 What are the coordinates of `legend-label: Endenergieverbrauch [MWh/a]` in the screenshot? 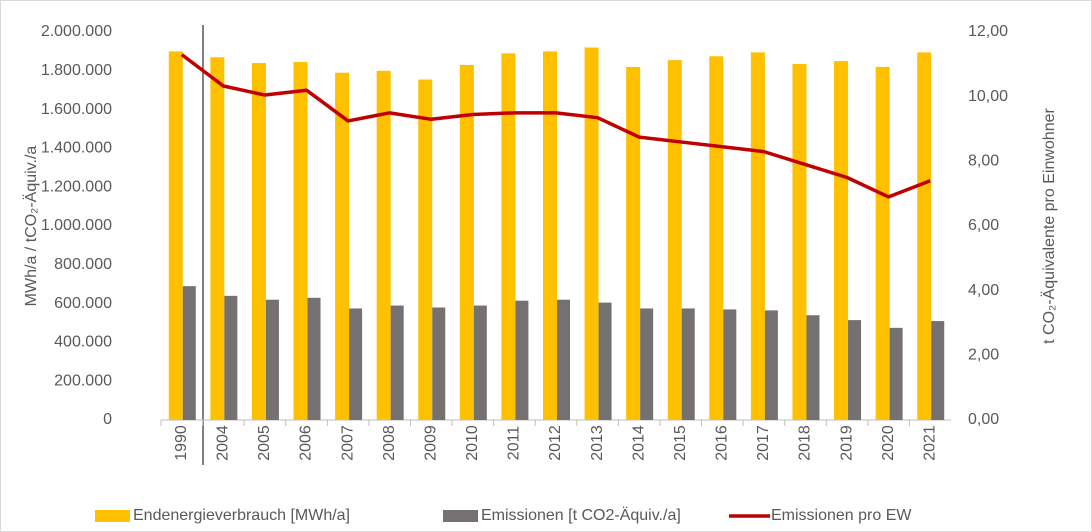 It's located at (241, 515).